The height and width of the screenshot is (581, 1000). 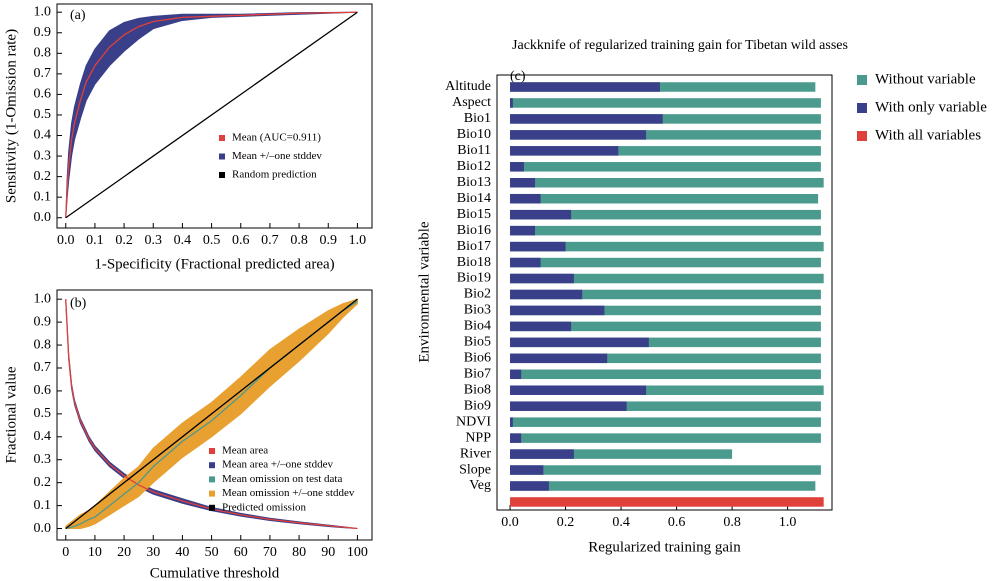 I want to click on y-tick-label: Bio16, so click(x=474, y=230).